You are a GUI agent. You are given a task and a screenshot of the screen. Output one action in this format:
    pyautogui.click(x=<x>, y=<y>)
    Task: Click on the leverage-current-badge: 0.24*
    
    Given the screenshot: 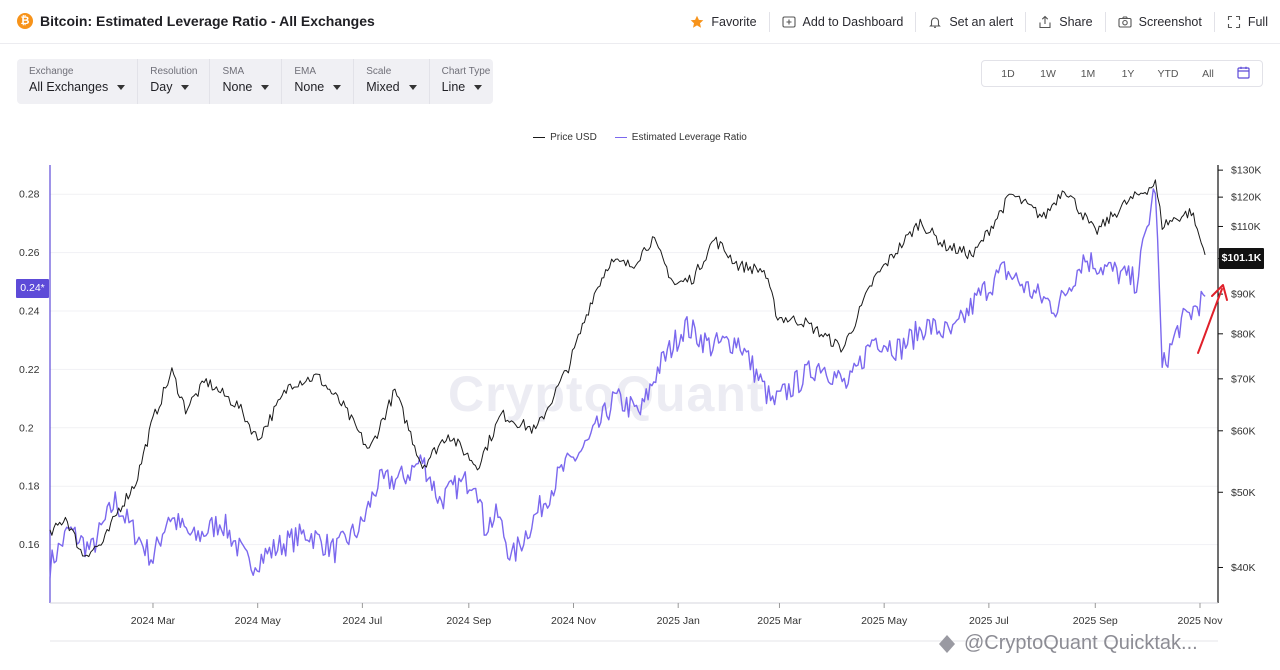 What is the action you would take?
    pyautogui.click(x=32, y=288)
    